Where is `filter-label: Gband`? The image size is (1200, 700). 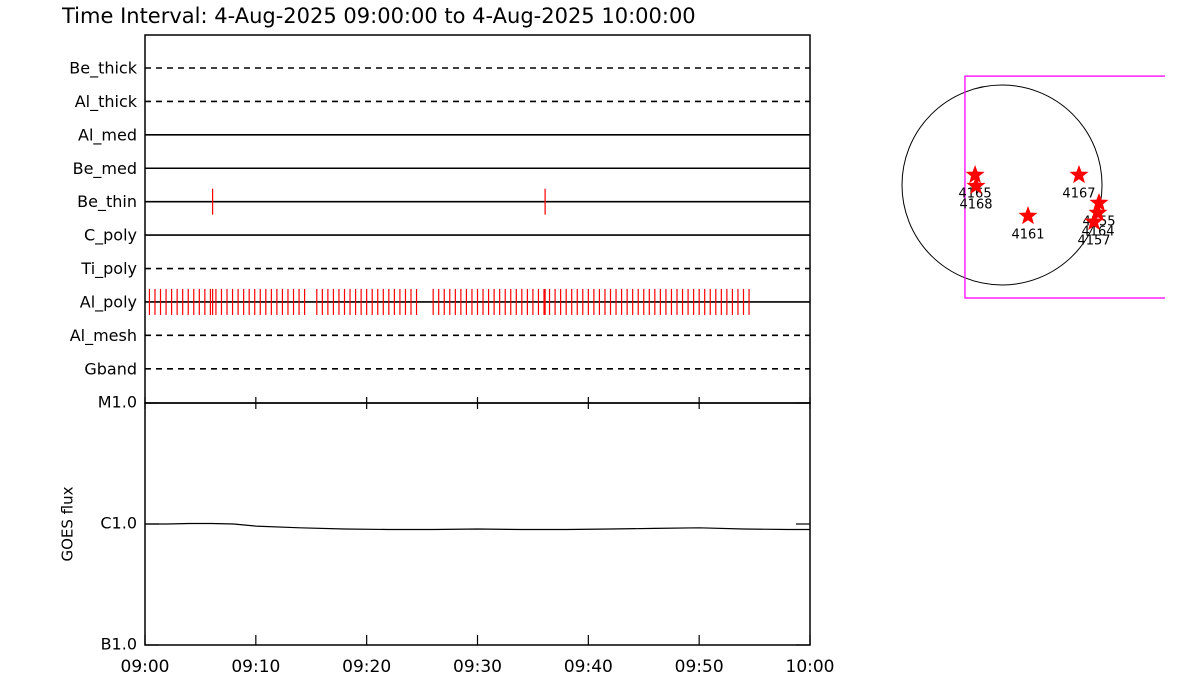 filter-label: Gband is located at coordinates (110, 368).